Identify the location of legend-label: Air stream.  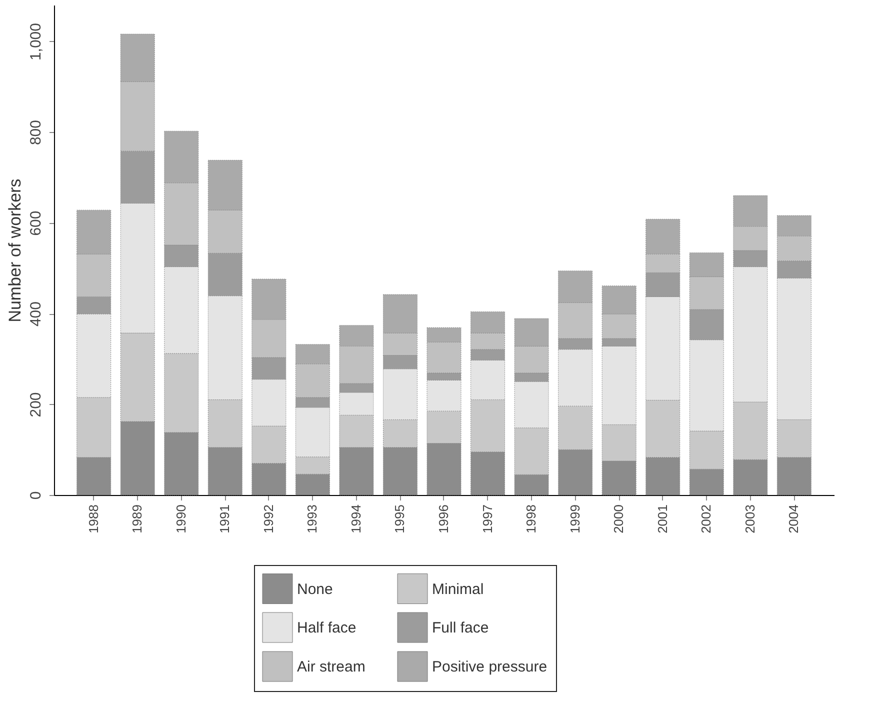
(331, 667).